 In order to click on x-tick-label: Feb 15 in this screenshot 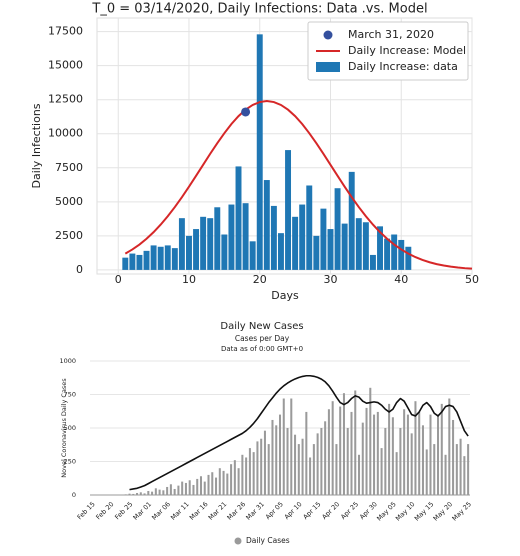, I will do `click(86, 510)`.